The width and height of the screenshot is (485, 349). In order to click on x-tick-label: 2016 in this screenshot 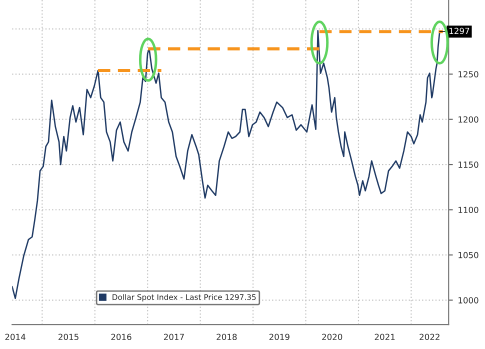, I will do `click(121, 337)`.